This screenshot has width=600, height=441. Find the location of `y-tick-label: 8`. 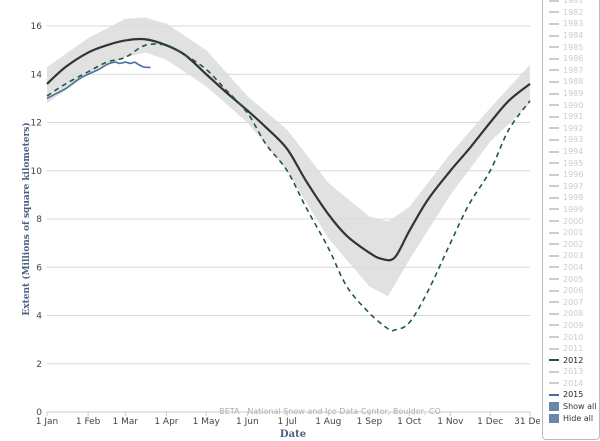

y-tick-label: 8 is located at coordinates (39, 220).